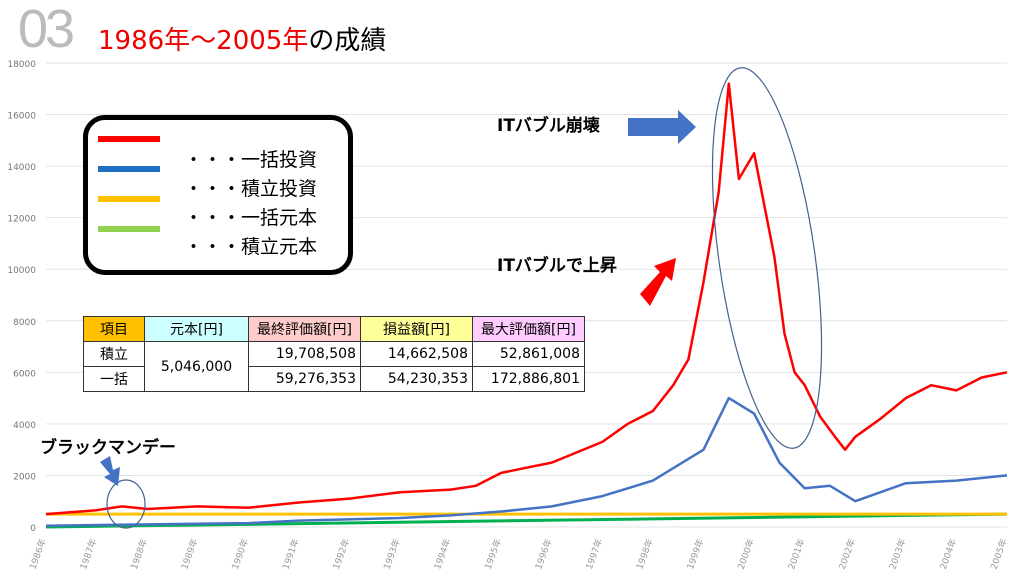  Describe the element at coordinates (38, 554) in the screenshot. I see `x-tick-label: 1986年` at that location.